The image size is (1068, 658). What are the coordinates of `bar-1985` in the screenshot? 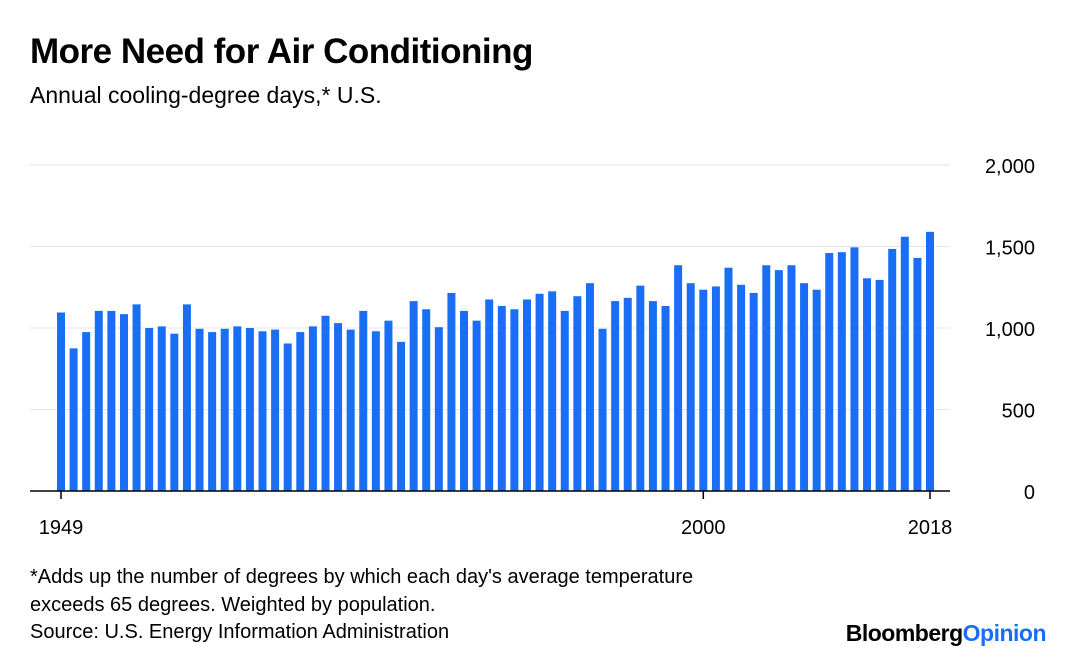 It's located at (514, 400).